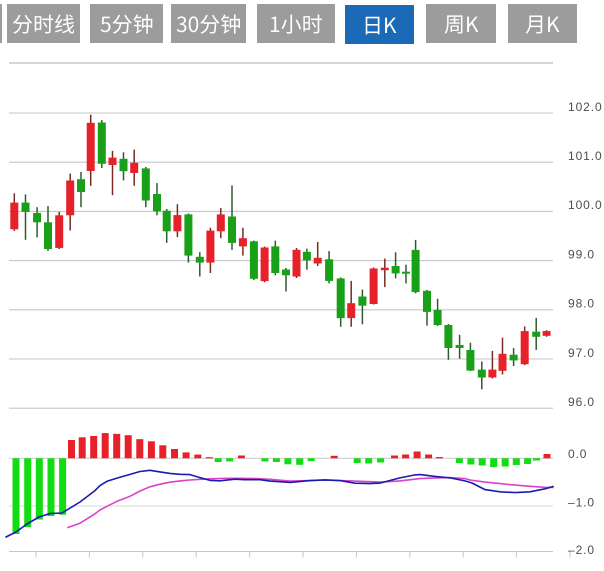  What do you see at coordinates (581, 304) in the screenshot?
I see `svg-text: 98.0` at bounding box center [581, 304].